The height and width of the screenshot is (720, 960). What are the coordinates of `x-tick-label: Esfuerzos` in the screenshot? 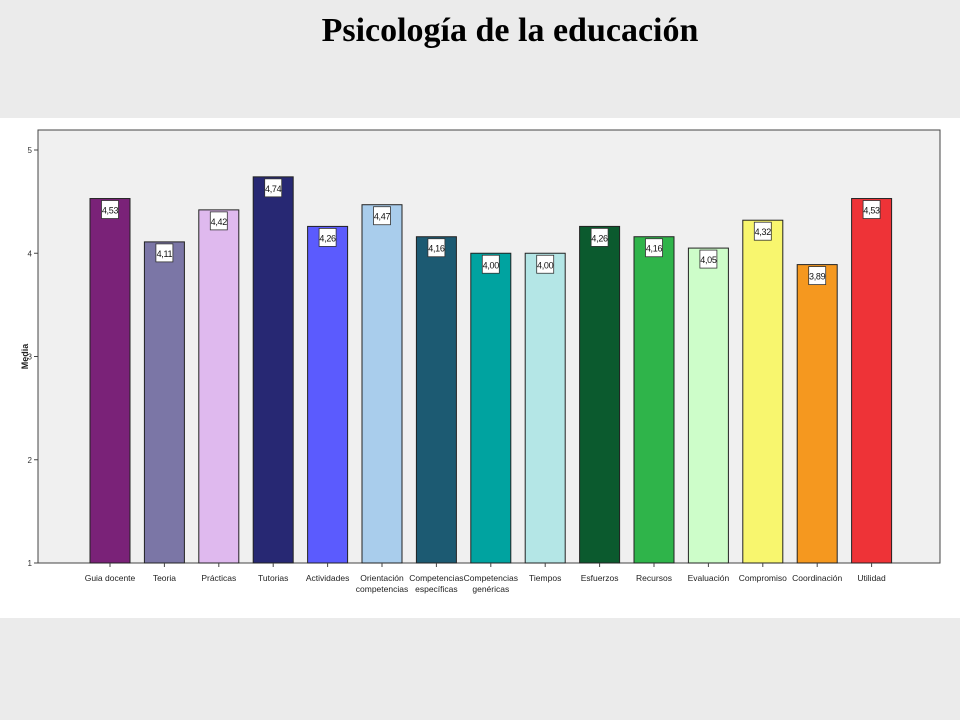 It's located at (600, 578).